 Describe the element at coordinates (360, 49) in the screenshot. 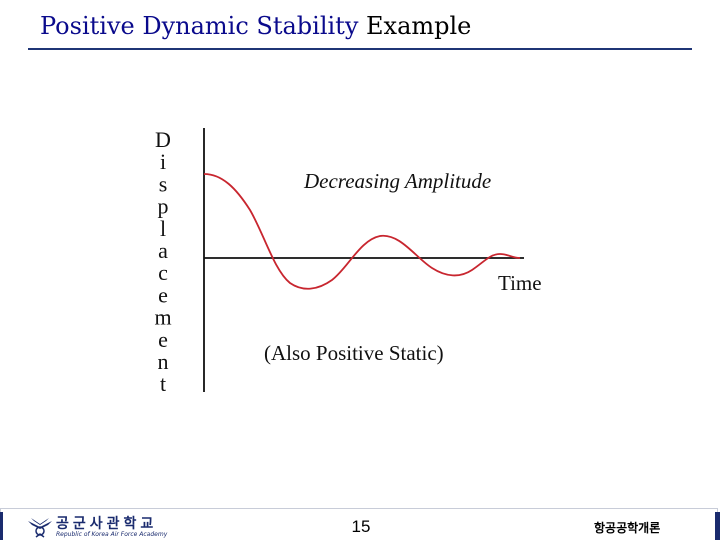

I see `title-underline` at that location.